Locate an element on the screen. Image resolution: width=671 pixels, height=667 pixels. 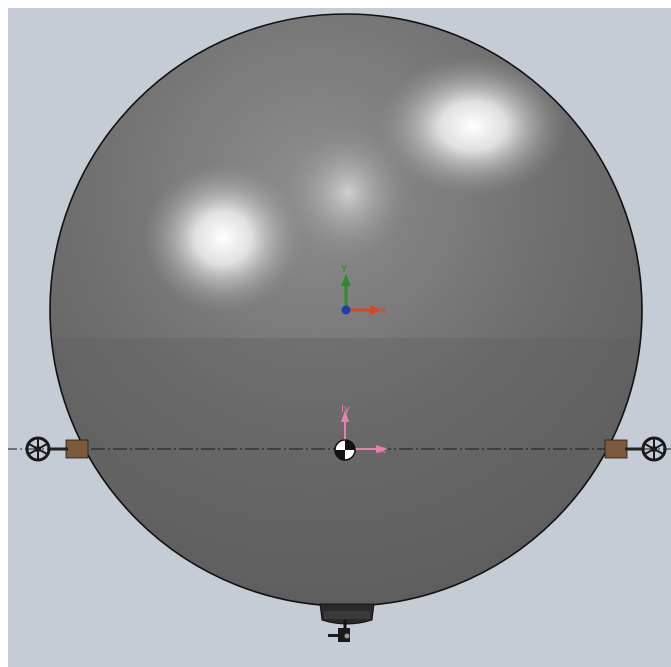
left-mount-block is located at coordinates (77, 449).